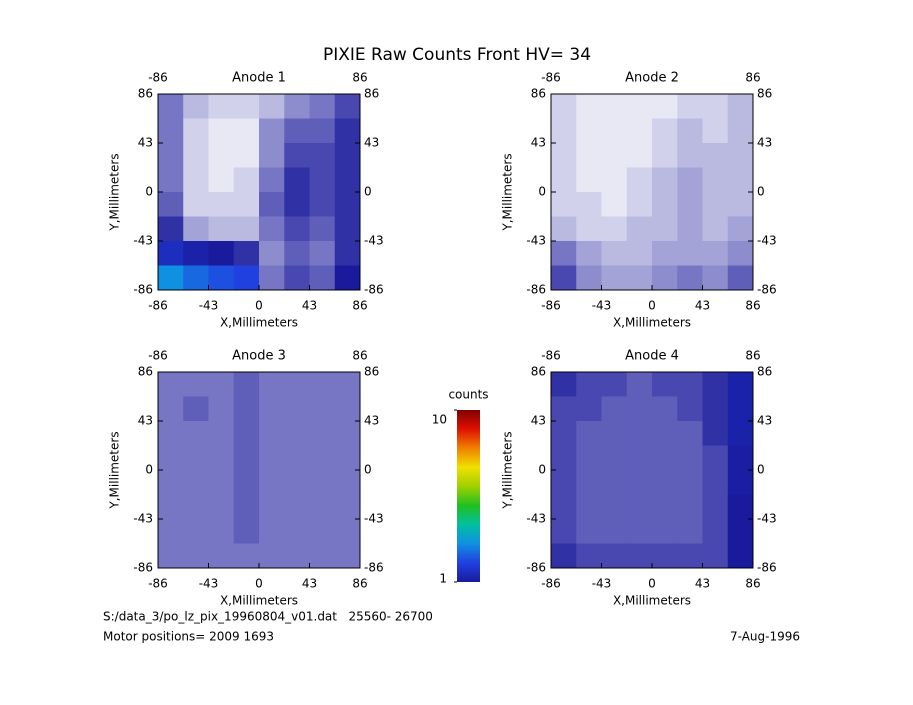  I want to click on panel-title: Anode 3, so click(259, 356).